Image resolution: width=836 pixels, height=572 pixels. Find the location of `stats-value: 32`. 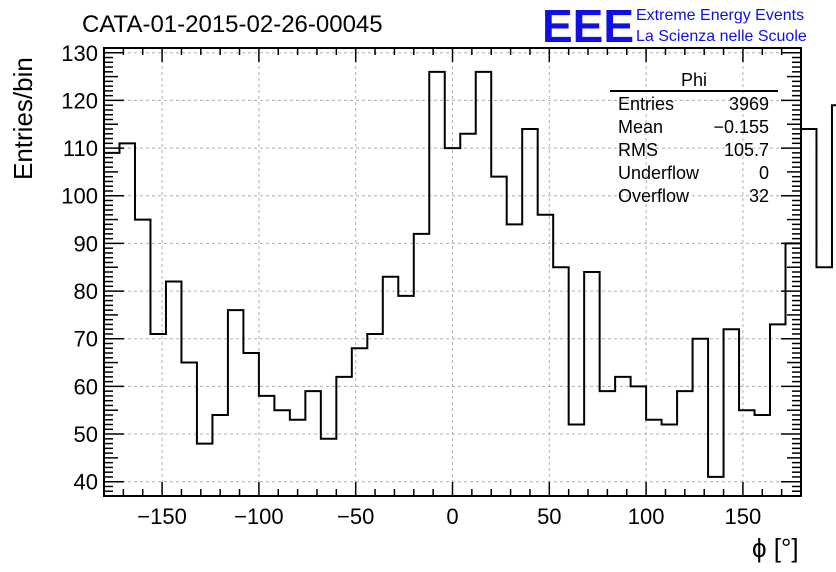

stats-value: 32 is located at coordinates (759, 196).